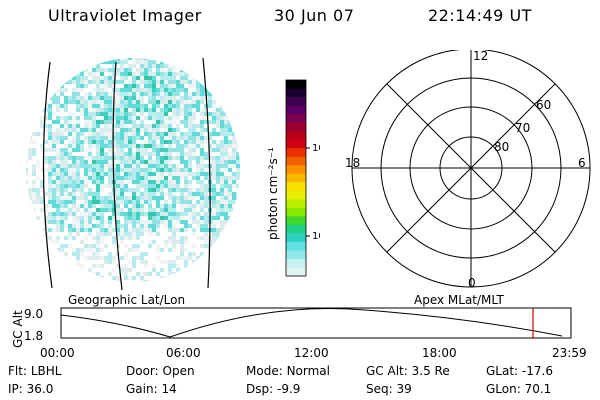 The width and height of the screenshot is (600, 400). I want to click on status-mode: Mode: Normal, so click(288, 371).